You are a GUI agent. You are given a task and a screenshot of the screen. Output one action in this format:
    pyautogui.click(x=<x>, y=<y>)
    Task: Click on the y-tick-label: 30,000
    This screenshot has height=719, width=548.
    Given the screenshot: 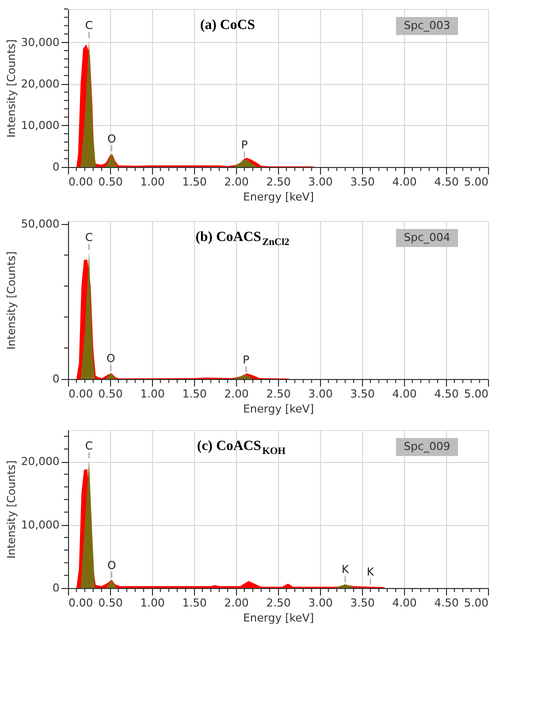 What is the action you would take?
    pyautogui.click(x=40, y=42)
    